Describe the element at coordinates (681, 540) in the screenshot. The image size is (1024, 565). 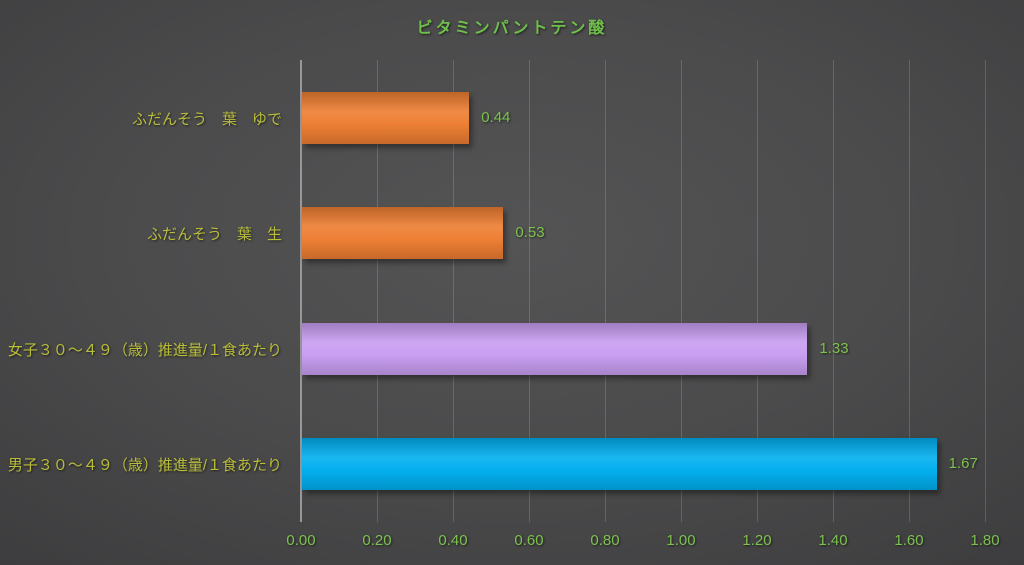
I see `x-tick-label: 1.00` at that location.